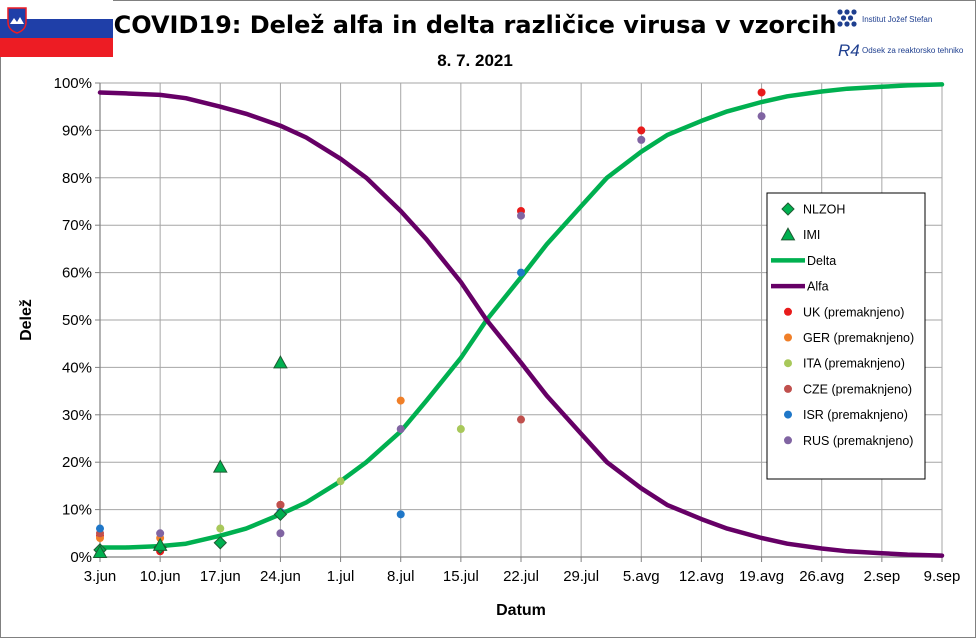 This screenshot has width=976, height=638. What do you see at coordinates (811, 235) in the screenshot?
I see `legend-label-imi: IMI` at bounding box center [811, 235].